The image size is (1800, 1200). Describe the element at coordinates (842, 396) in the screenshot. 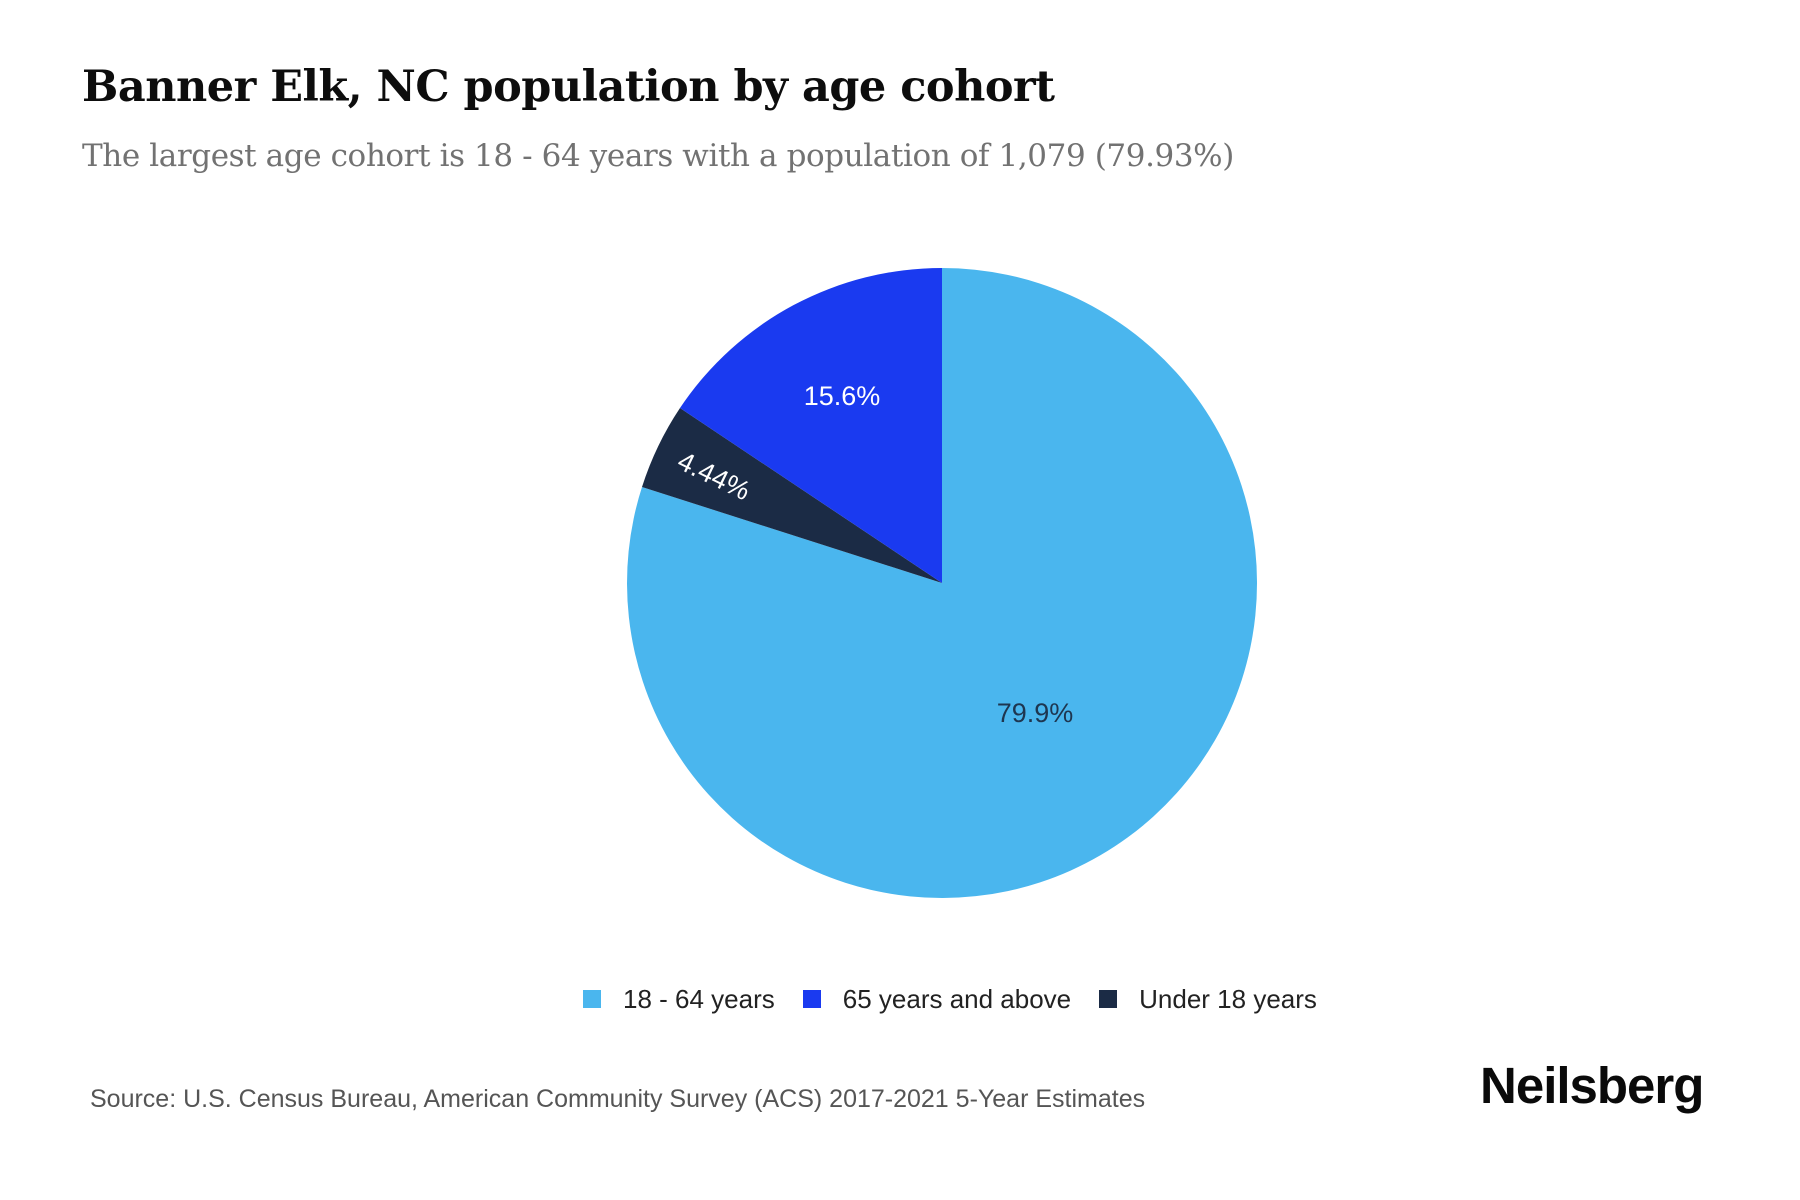

I see `pie-label-65-plus: 15.6%` at that location.